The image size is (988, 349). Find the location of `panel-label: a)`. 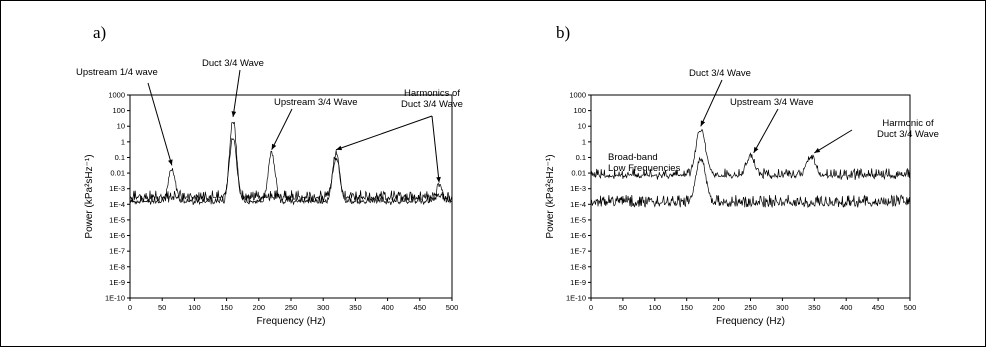

panel-label: a) is located at coordinates (99, 32).